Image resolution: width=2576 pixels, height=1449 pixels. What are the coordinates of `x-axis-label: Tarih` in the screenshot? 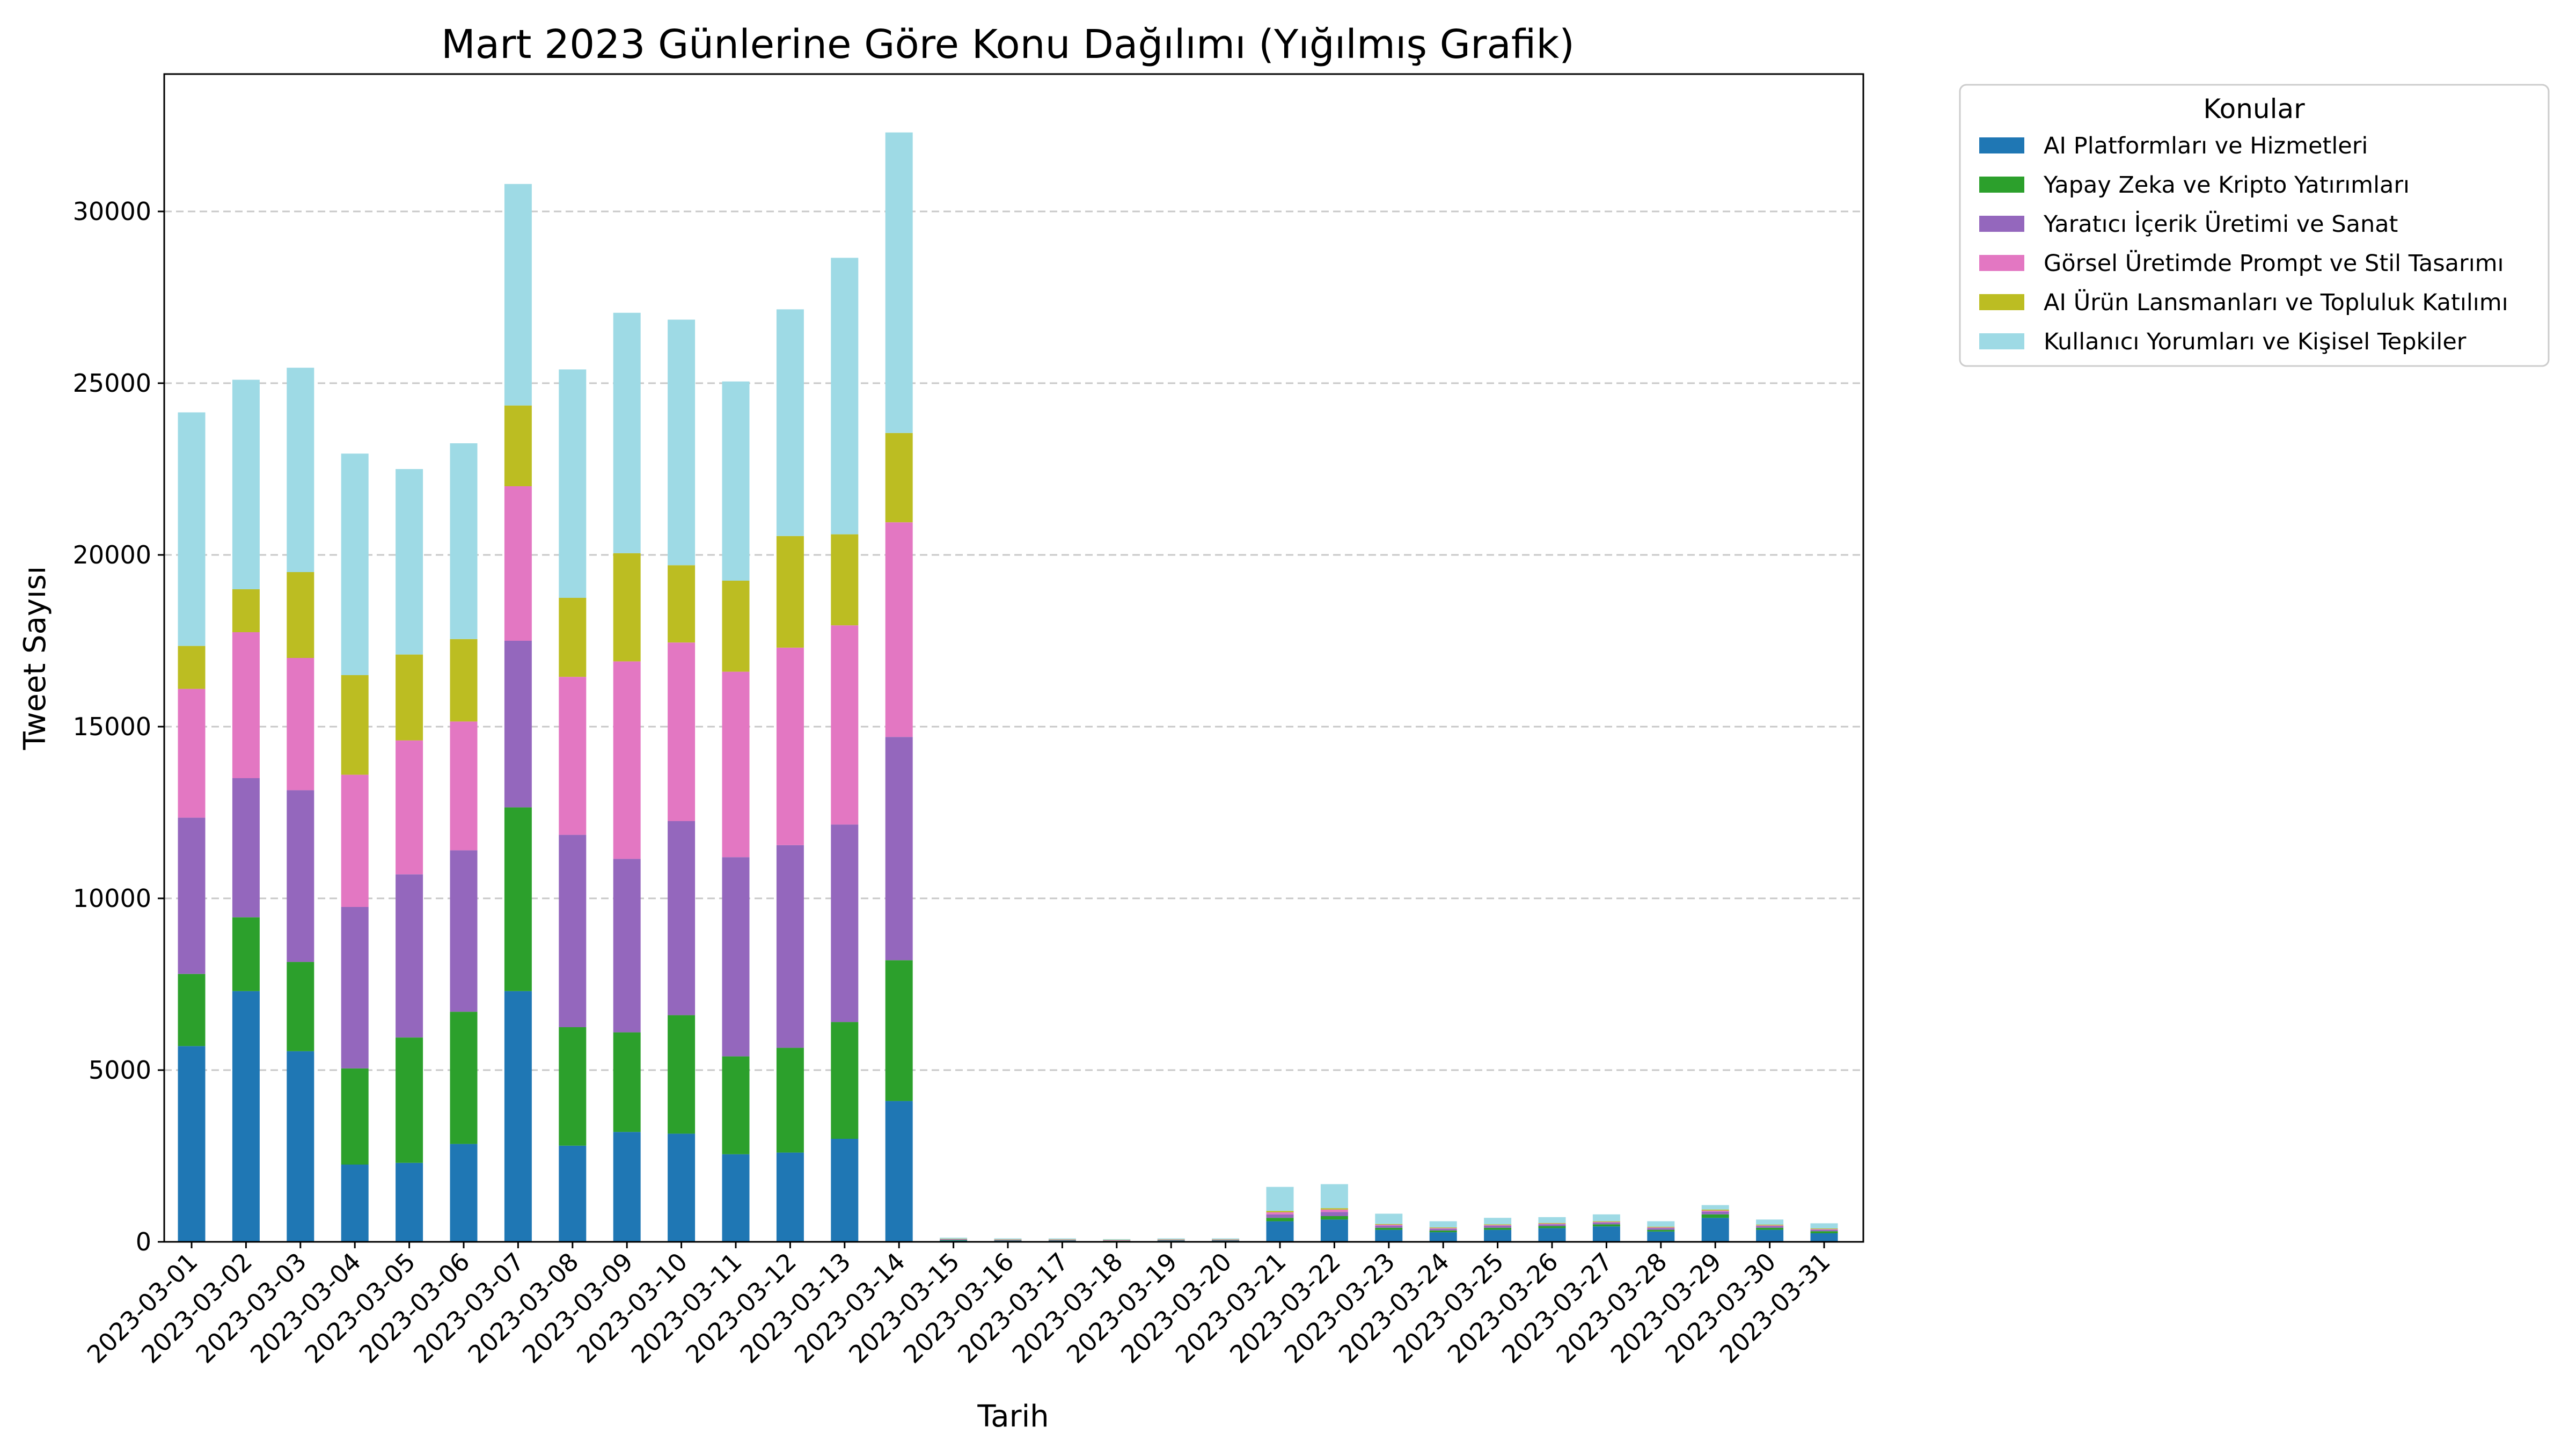 It's located at (1013, 1416).